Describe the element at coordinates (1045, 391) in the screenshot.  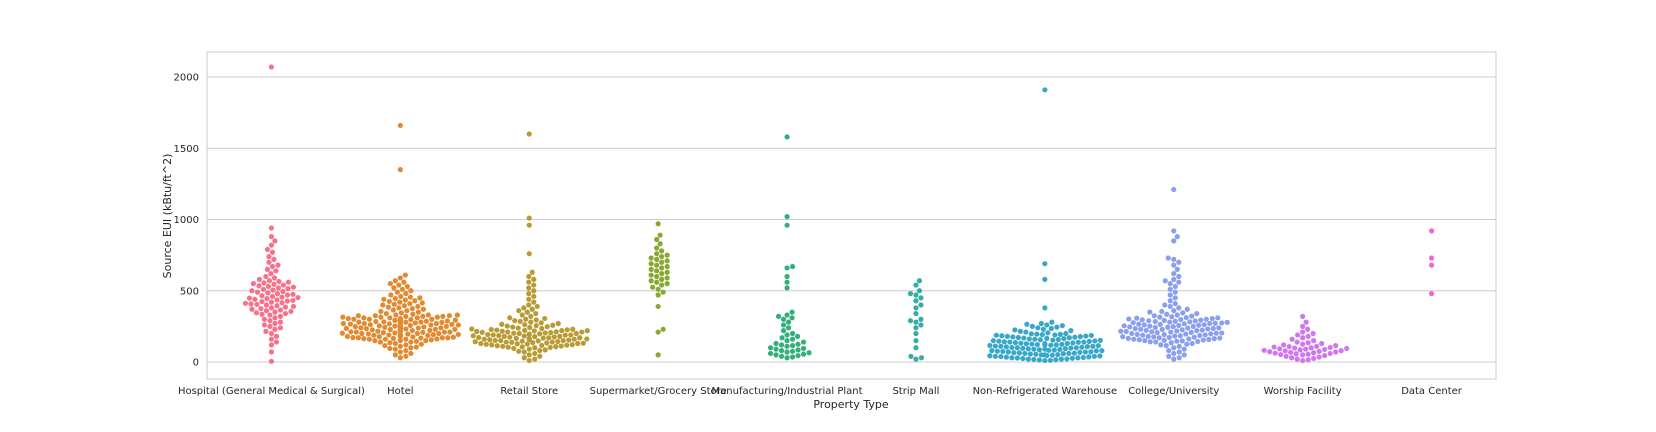
I see `x-tick-label: Non-Refrigerated Warehouse` at that location.